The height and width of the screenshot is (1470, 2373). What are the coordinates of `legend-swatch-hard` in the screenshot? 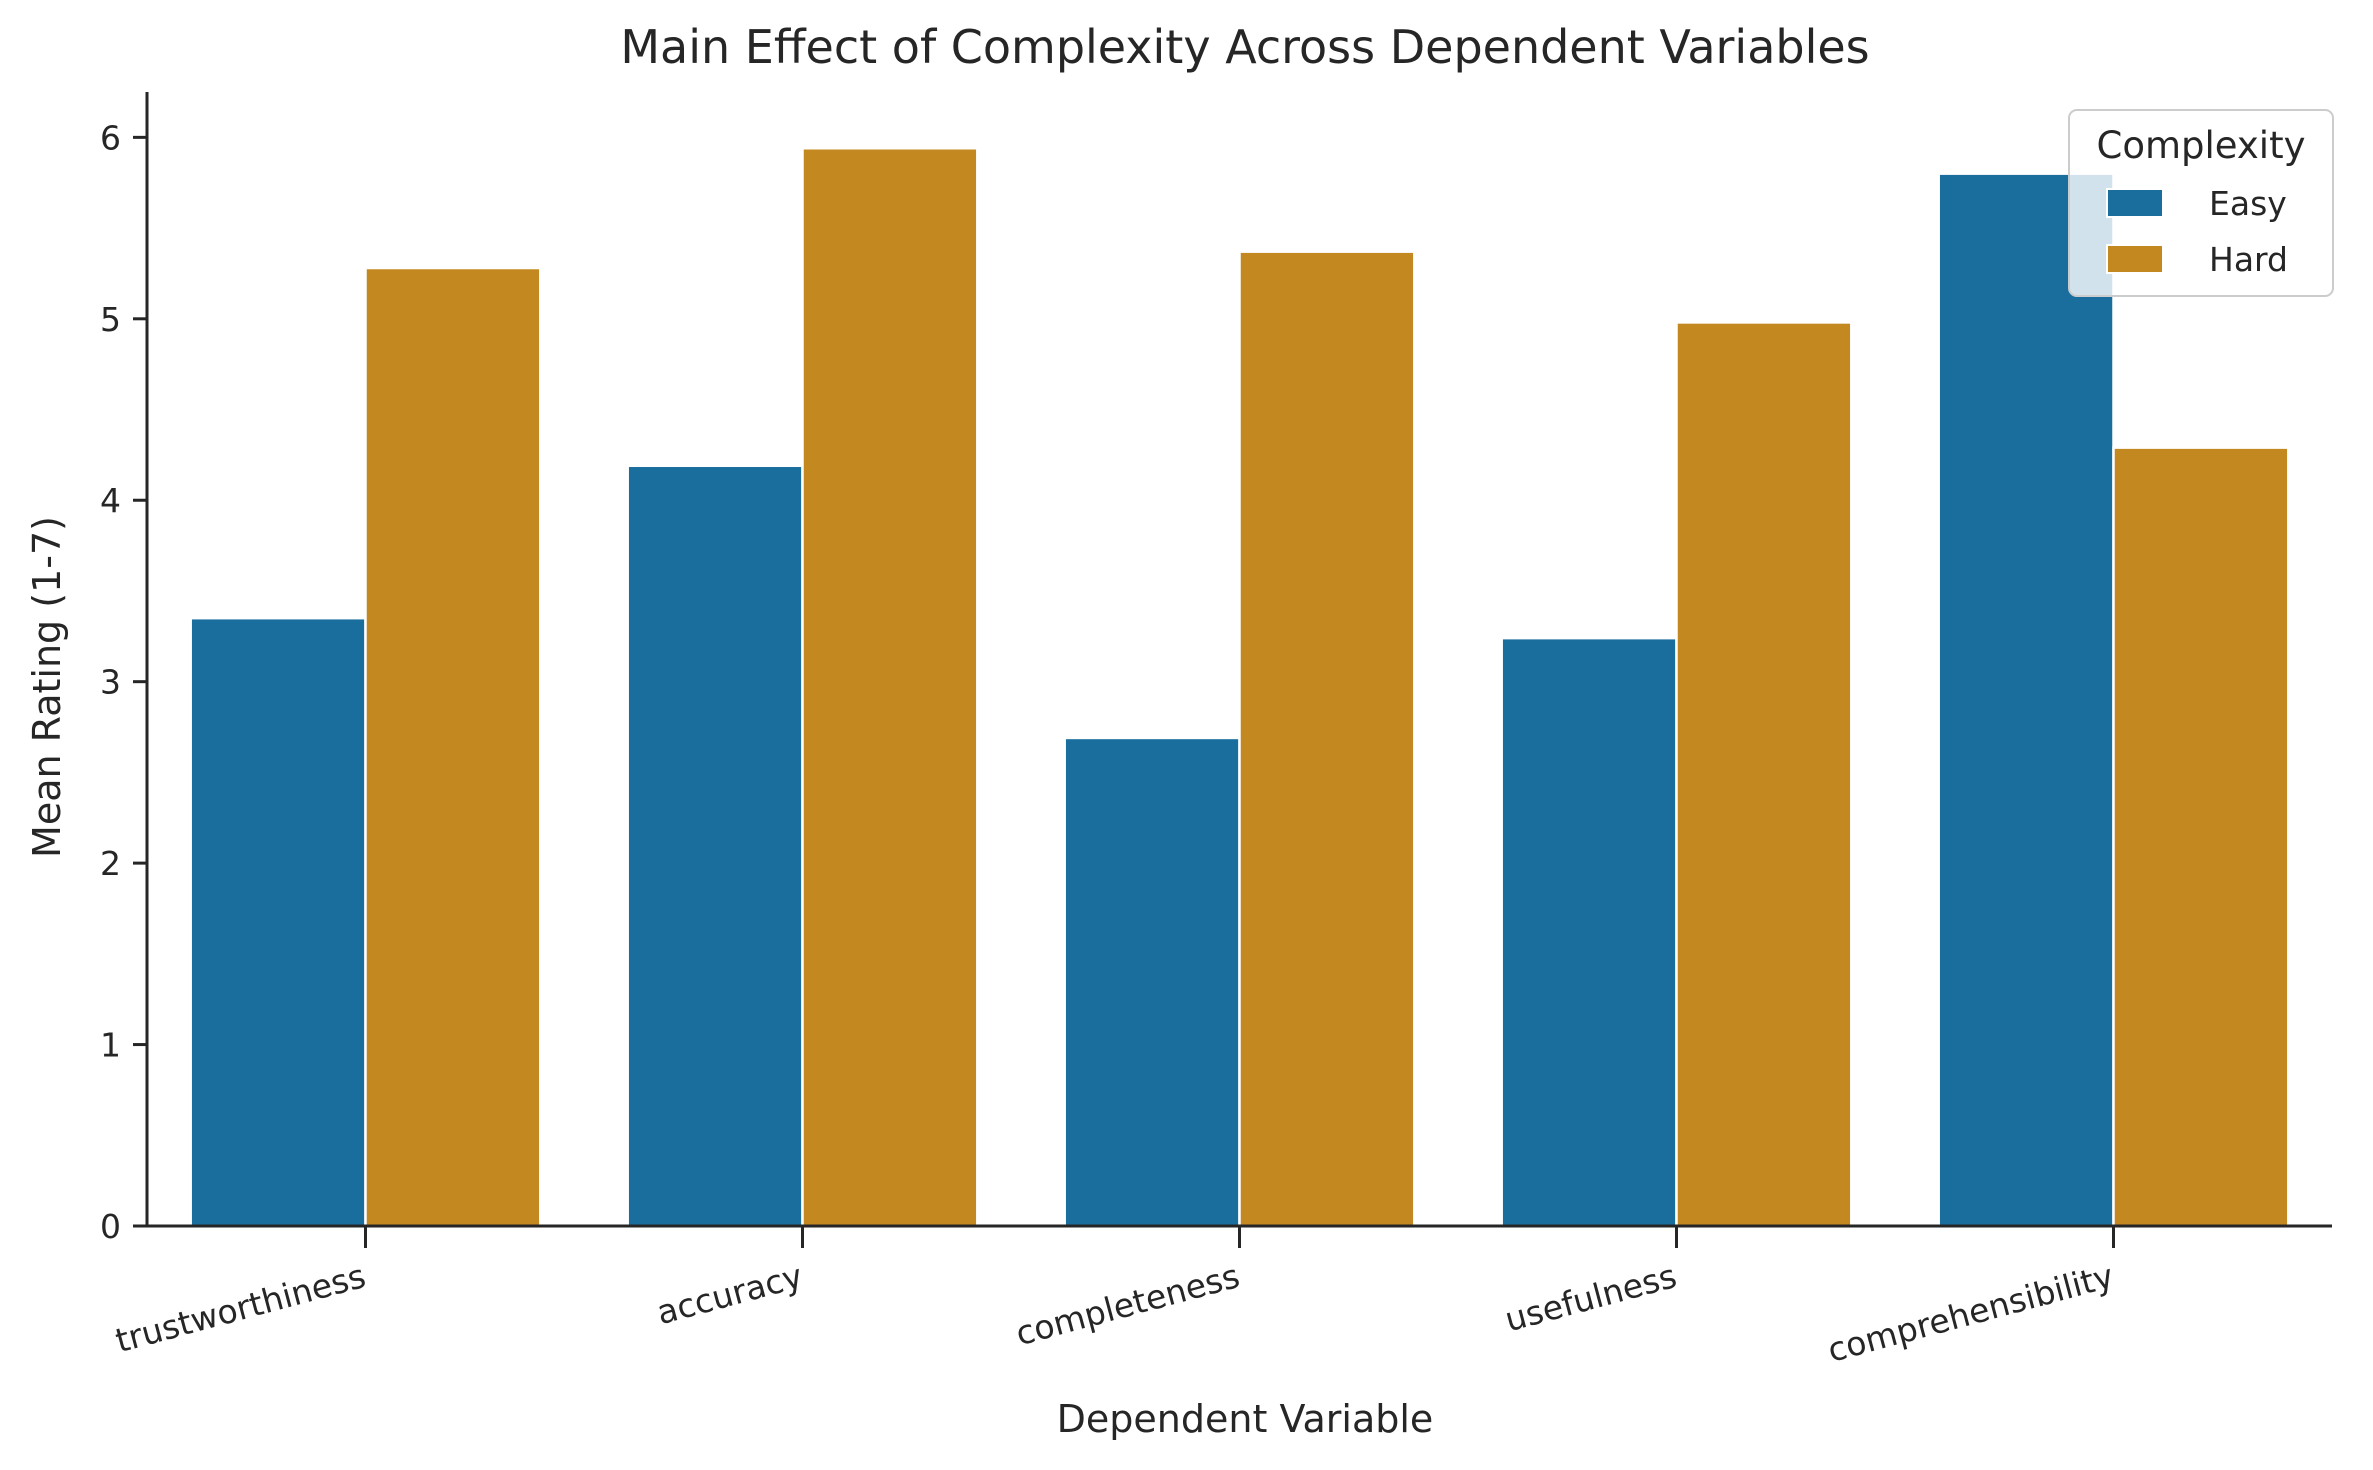 It's located at (2135, 259).